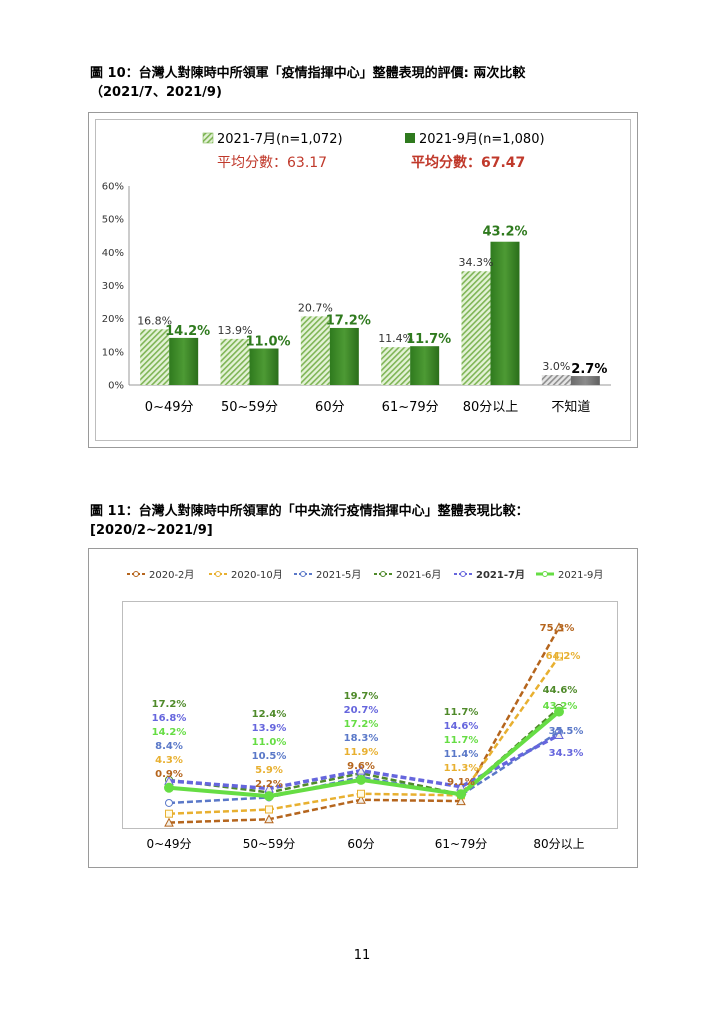  Describe the element at coordinates (504, 232) in the screenshot. I see `bar-value-label-2021-9: 43.2%` at that location.